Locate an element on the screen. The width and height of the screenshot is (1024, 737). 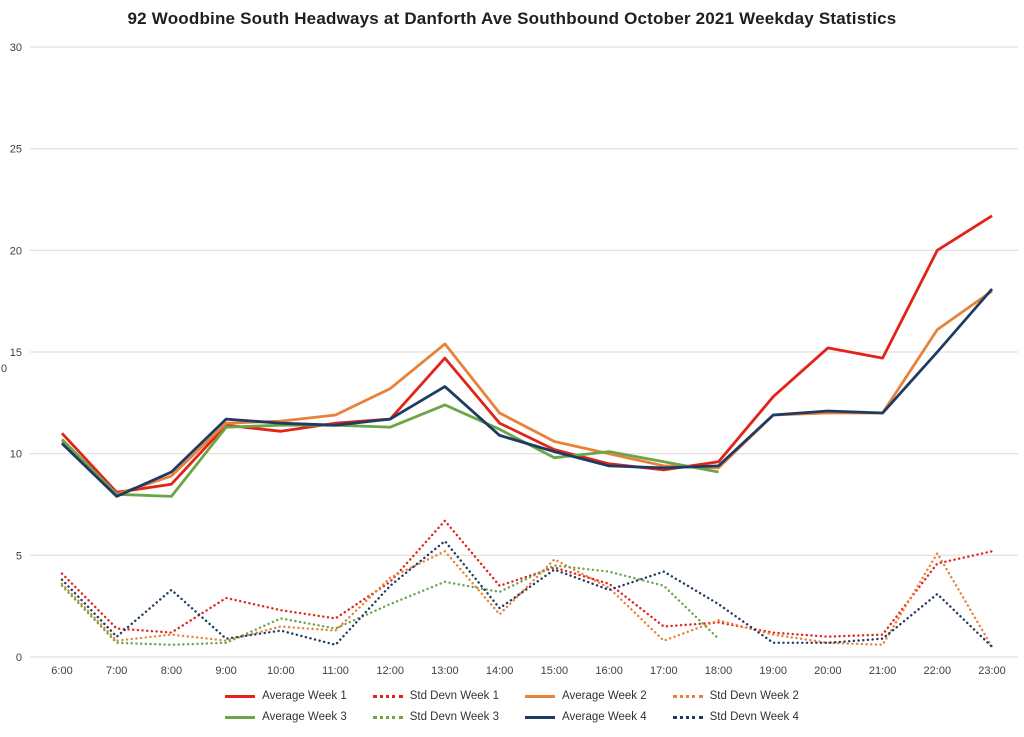
x-tick-label: 13:00 is located at coordinates (445, 671).